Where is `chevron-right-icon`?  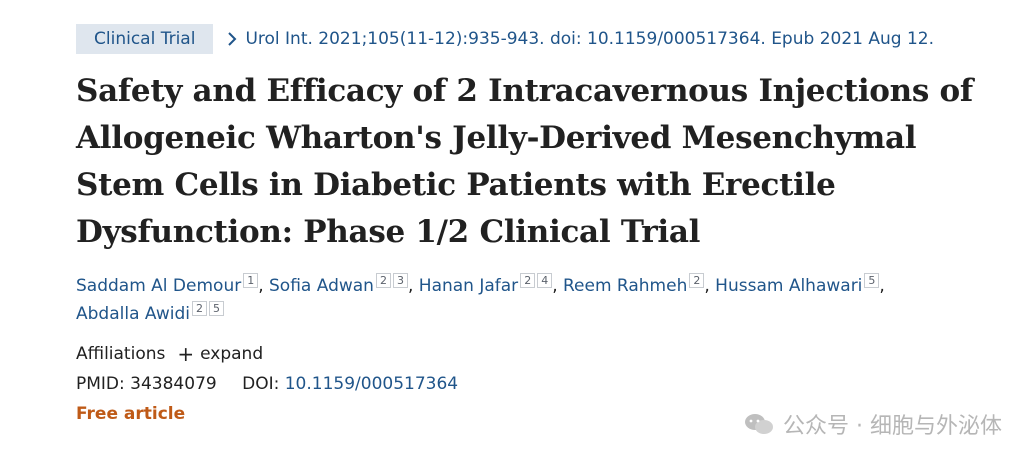
chevron-right-icon is located at coordinates (232, 39).